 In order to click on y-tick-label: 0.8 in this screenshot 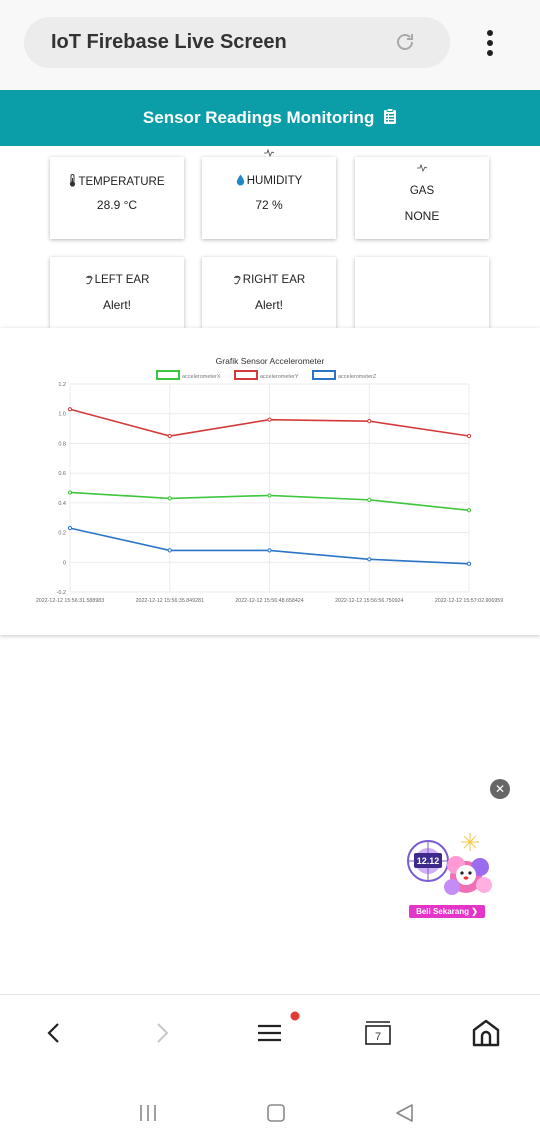, I will do `click(62, 444)`.